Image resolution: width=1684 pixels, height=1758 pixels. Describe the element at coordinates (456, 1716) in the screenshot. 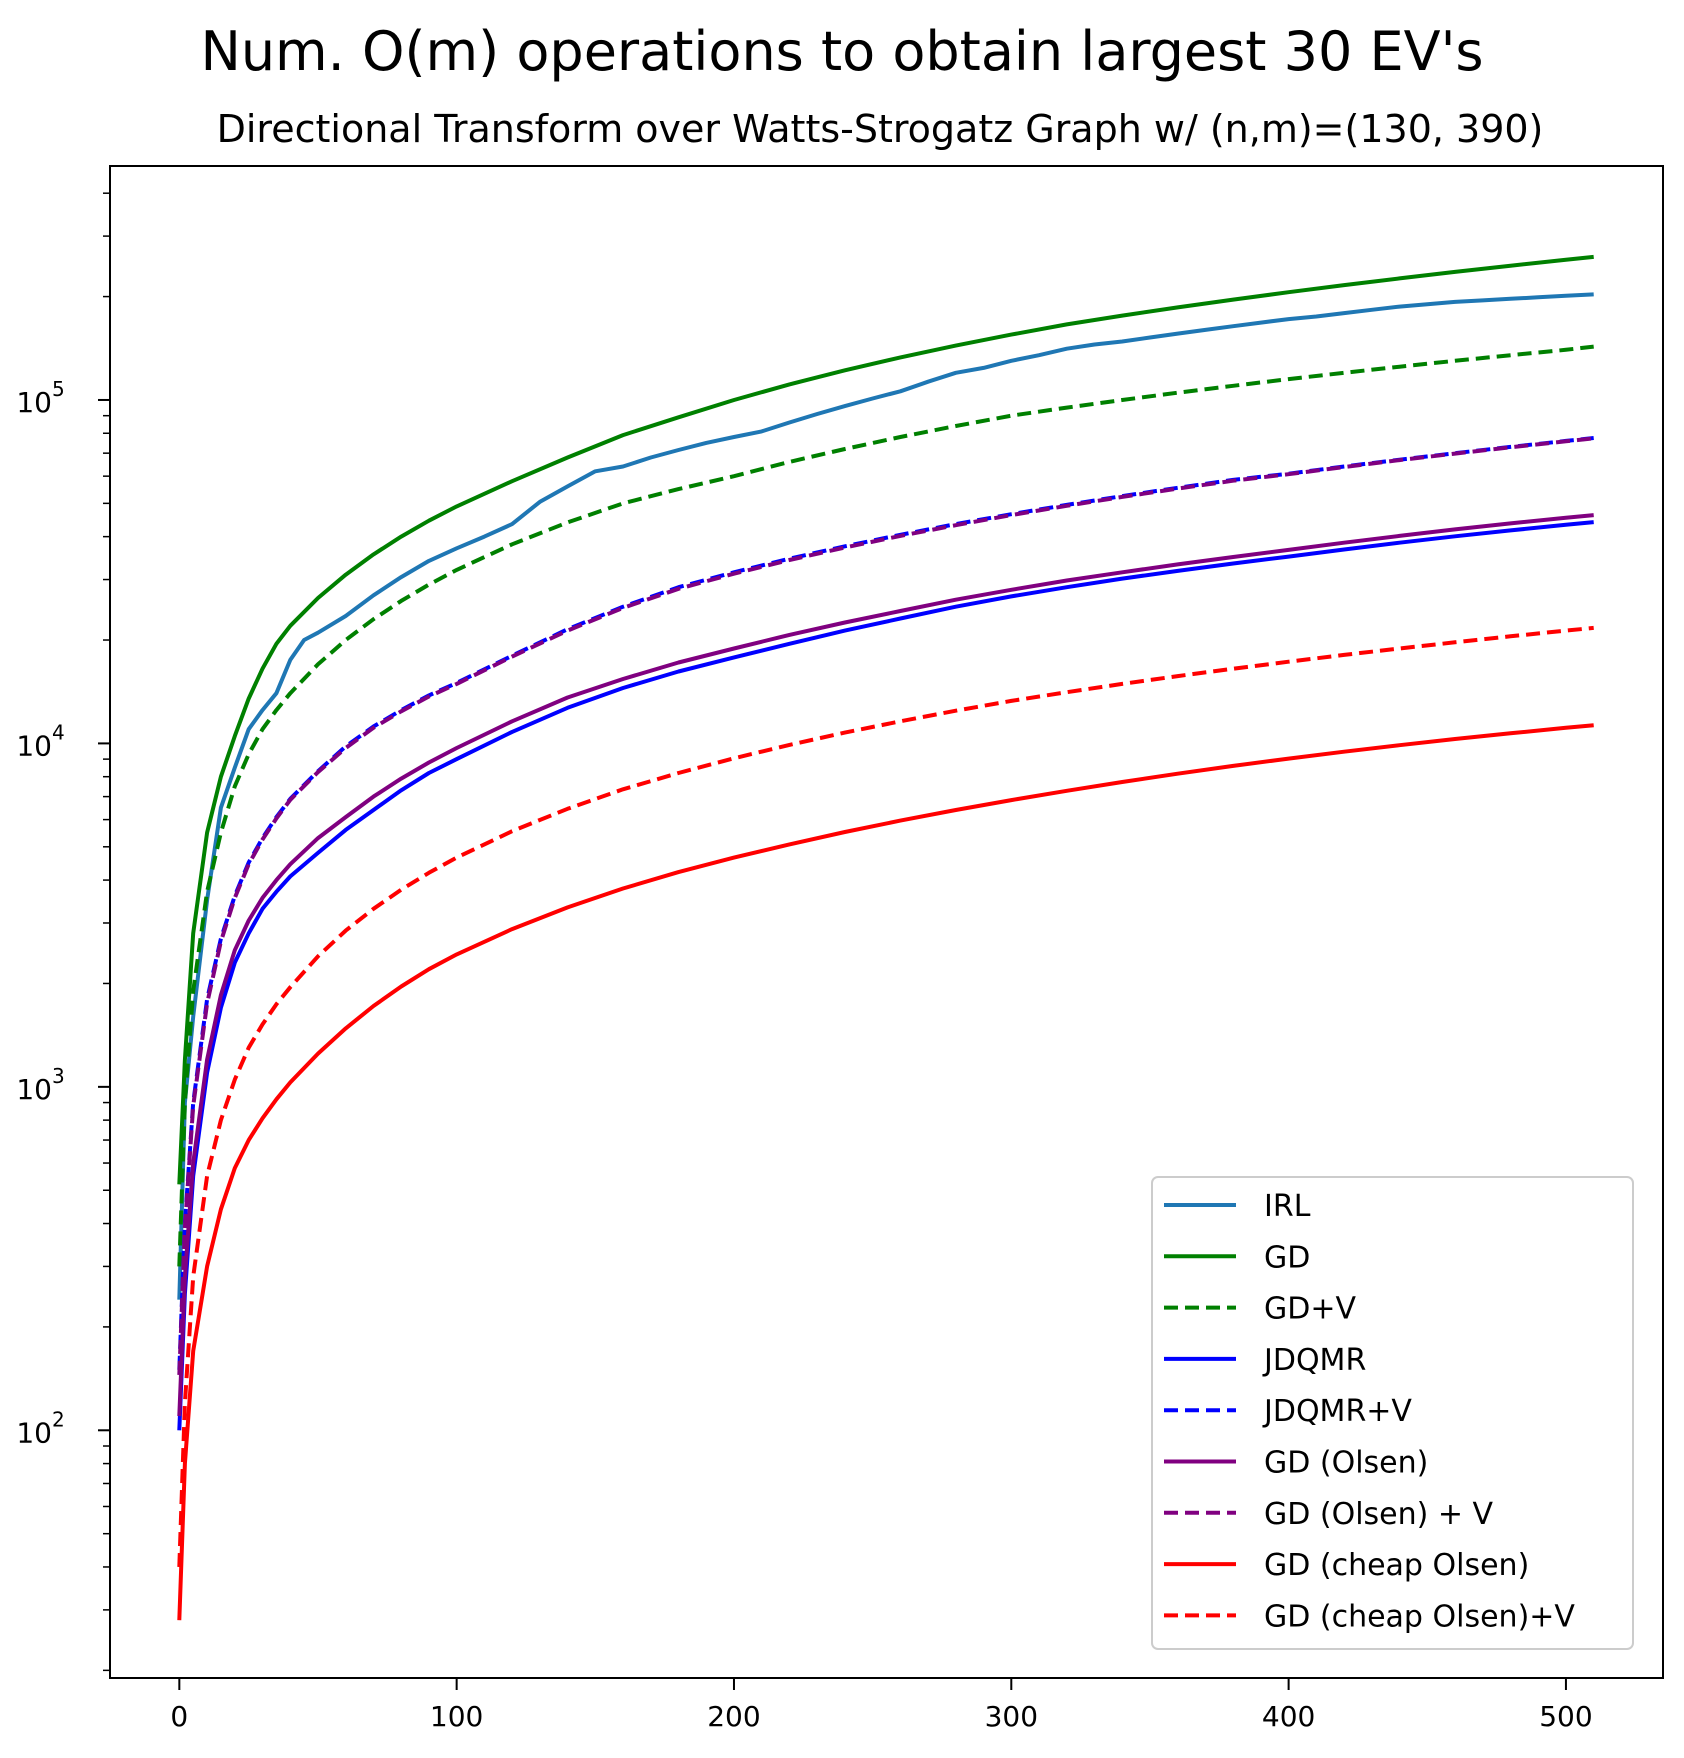

I see `x-tick-label: 100` at that location.